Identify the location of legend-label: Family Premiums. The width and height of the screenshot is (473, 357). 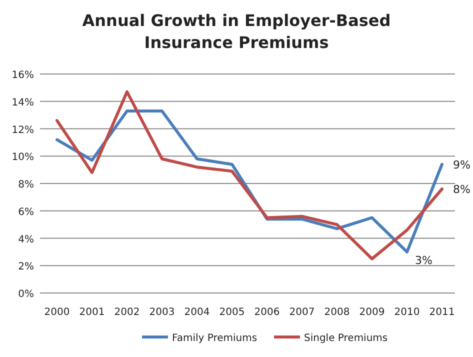
(215, 338).